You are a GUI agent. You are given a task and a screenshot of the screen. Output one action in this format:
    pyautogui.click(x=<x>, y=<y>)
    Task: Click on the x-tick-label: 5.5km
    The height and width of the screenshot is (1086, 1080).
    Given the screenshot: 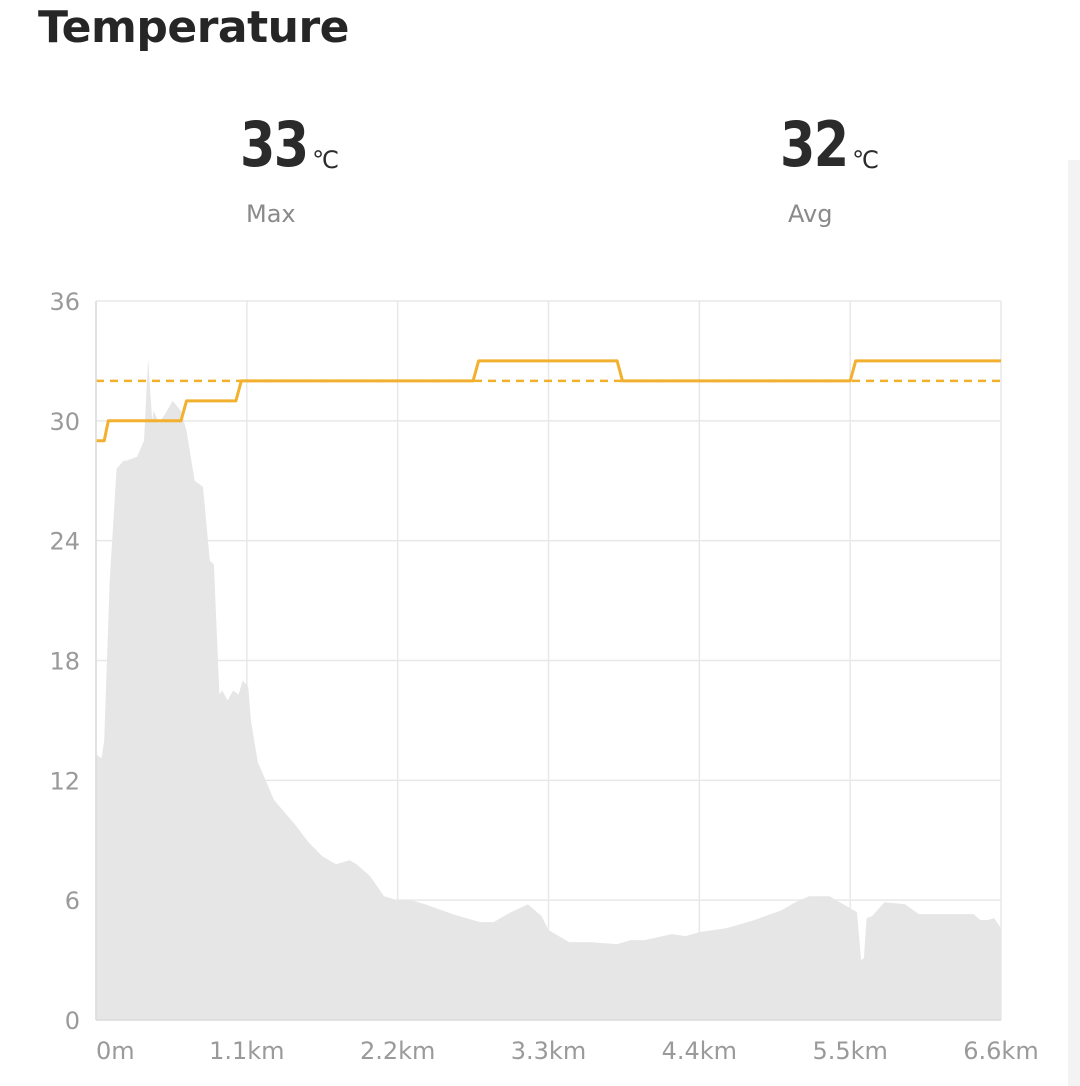 What is the action you would take?
    pyautogui.click(x=849, y=1051)
    